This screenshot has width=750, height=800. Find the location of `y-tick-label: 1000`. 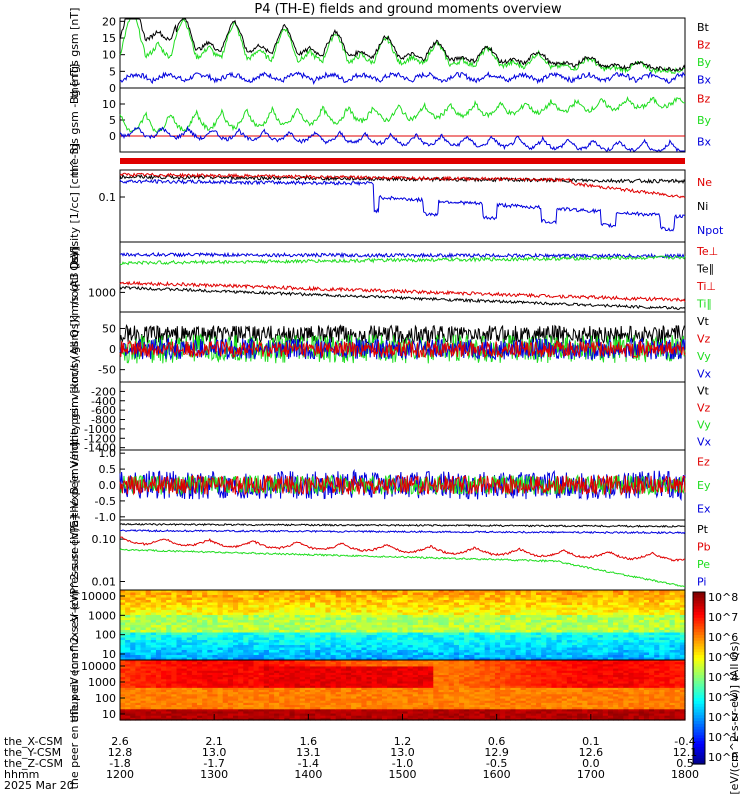

y-tick-label: 1000 is located at coordinates (102, 292).